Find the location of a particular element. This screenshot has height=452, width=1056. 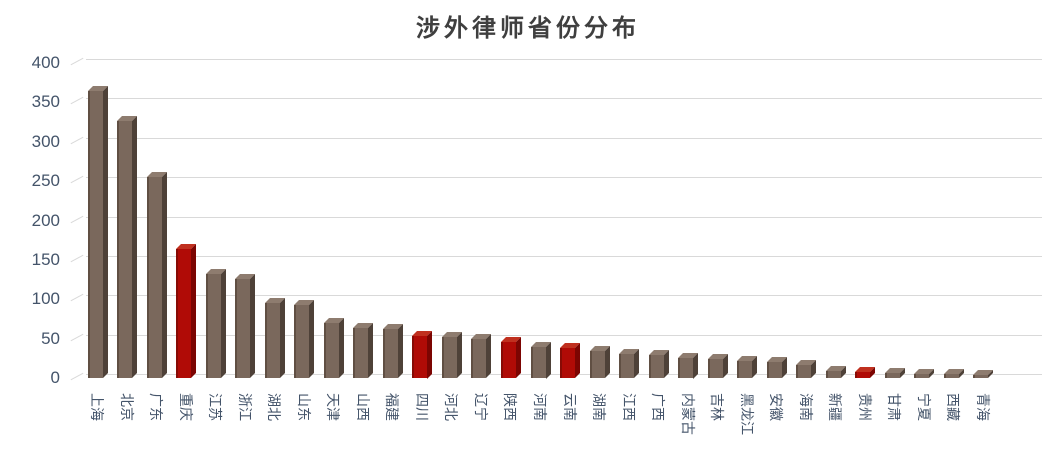

y-axis-tick-label: 50 is located at coordinates (50, 338).